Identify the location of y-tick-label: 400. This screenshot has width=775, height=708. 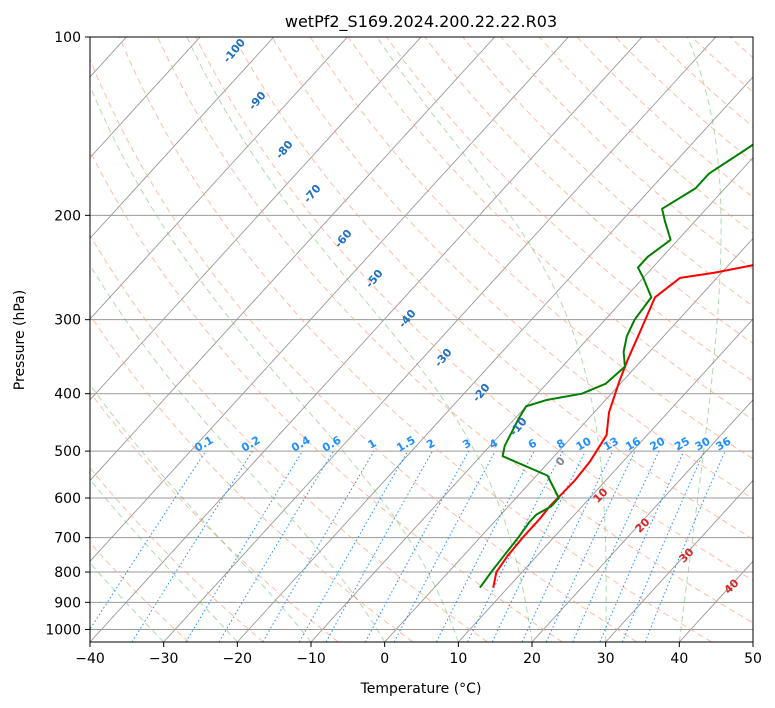
(67, 395).